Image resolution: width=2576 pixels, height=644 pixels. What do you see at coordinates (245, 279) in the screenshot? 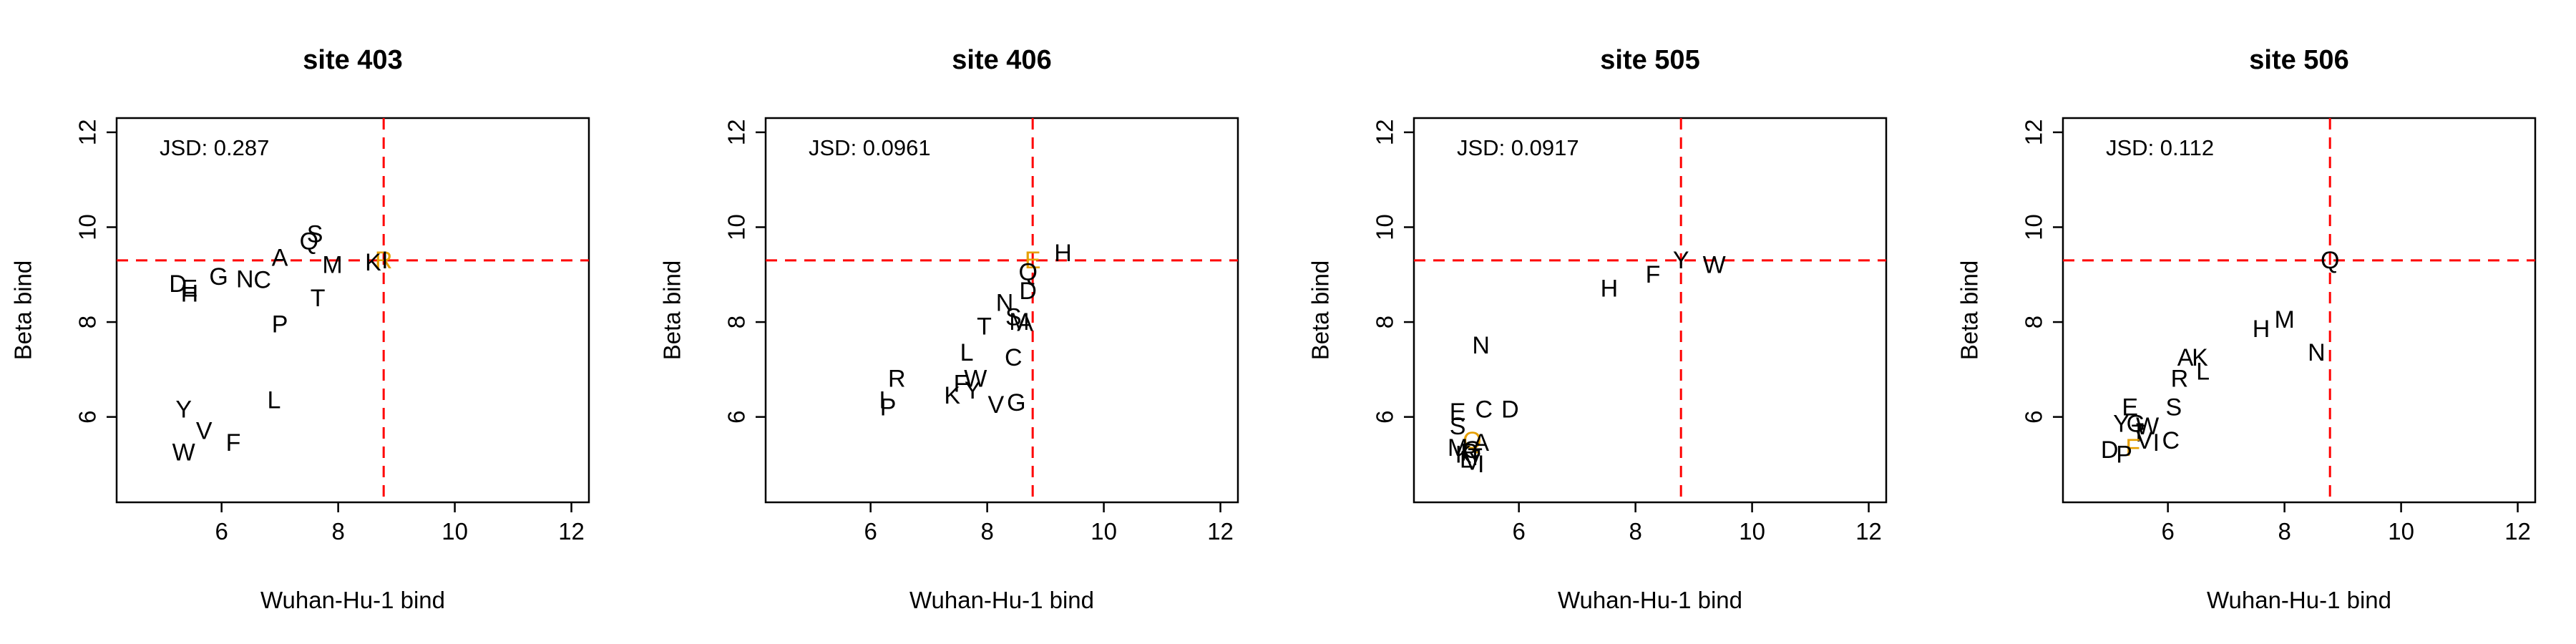
I see `data-point: N` at bounding box center [245, 279].